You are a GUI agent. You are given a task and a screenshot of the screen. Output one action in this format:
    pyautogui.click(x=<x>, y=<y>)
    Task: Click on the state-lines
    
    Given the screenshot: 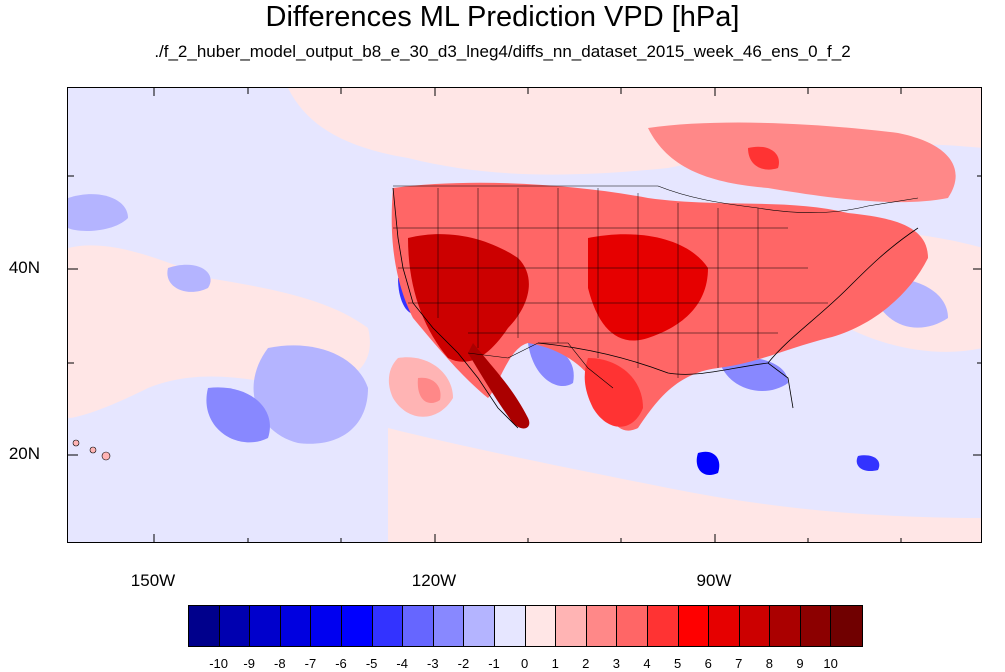 What is the action you would take?
    pyautogui.click(x=610, y=283)
    